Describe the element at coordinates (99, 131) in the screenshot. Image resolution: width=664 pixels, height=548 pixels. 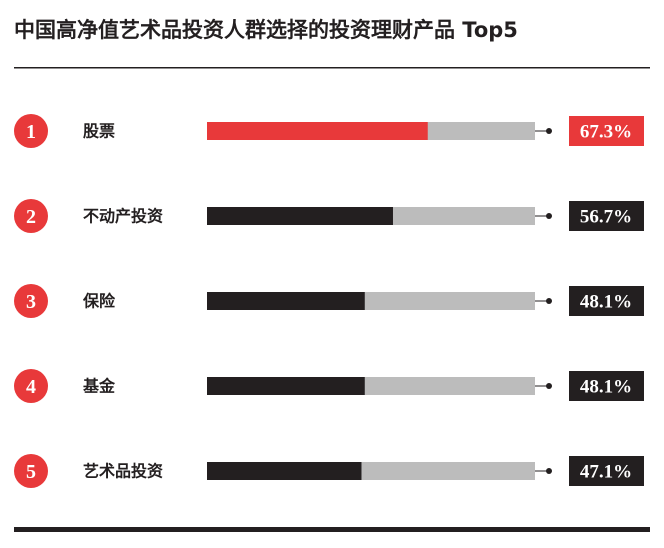
I see `category-label: 股票` at that location.